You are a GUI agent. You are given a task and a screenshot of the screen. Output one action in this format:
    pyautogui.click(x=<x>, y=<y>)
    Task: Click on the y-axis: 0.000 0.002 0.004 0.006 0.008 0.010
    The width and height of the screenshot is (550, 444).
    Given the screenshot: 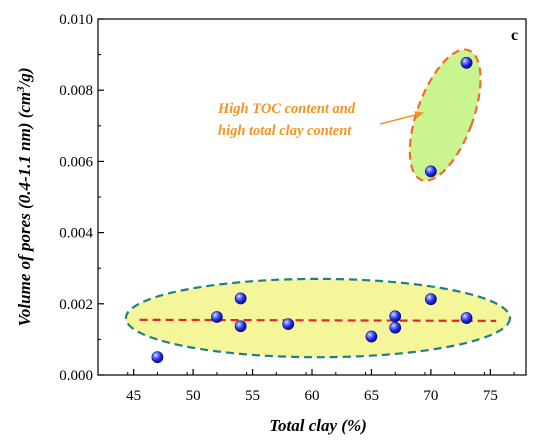 What is the action you would take?
    pyautogui.click(x=81, y=198)
    